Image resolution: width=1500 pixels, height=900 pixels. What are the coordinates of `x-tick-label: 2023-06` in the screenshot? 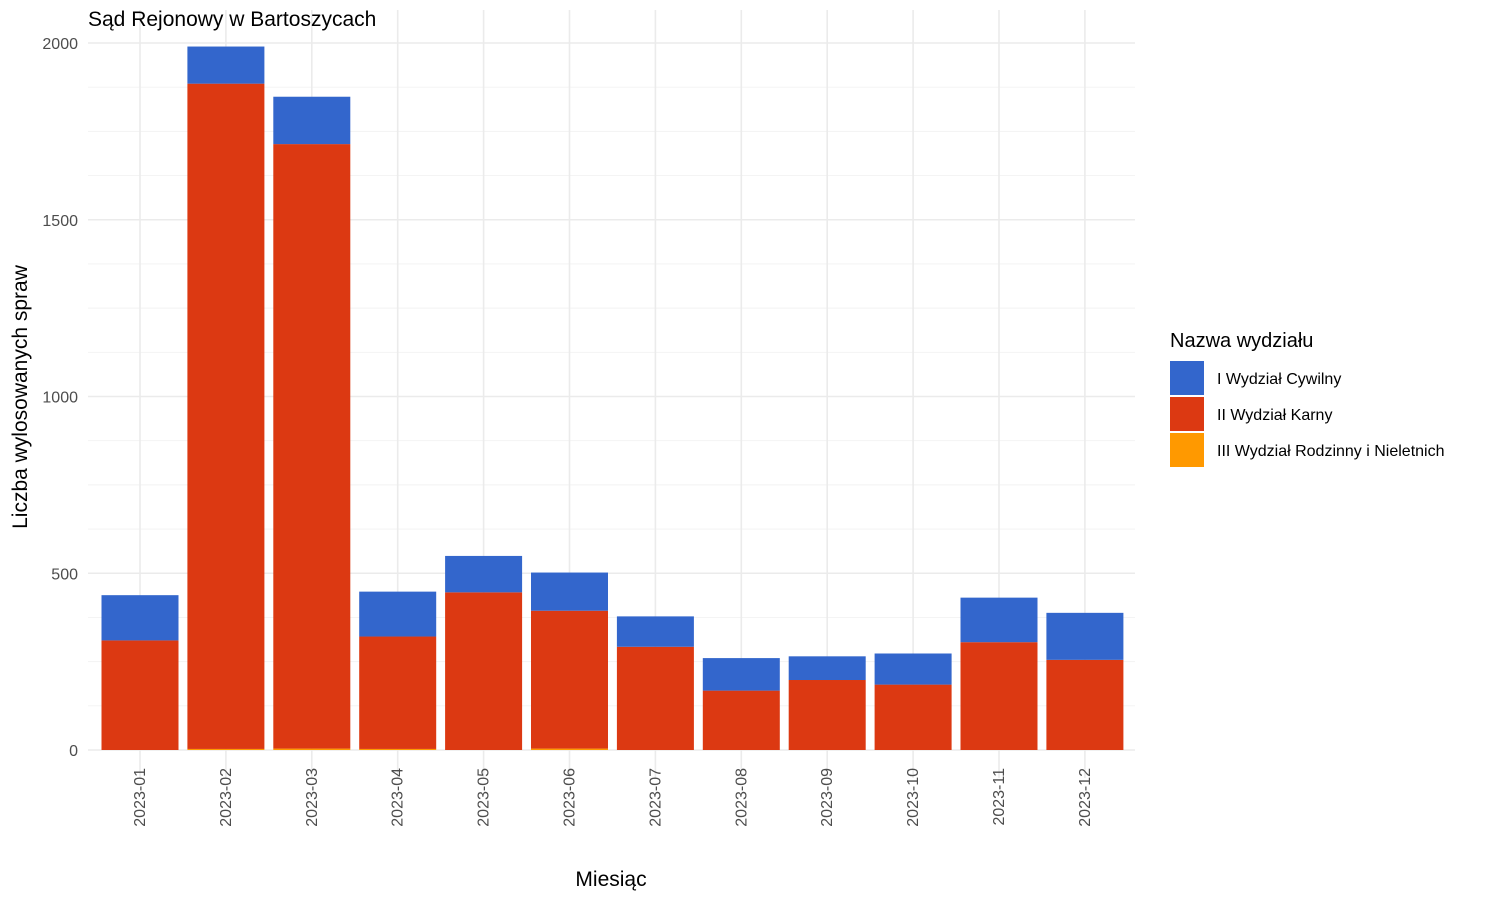 It's located at (570, 797).